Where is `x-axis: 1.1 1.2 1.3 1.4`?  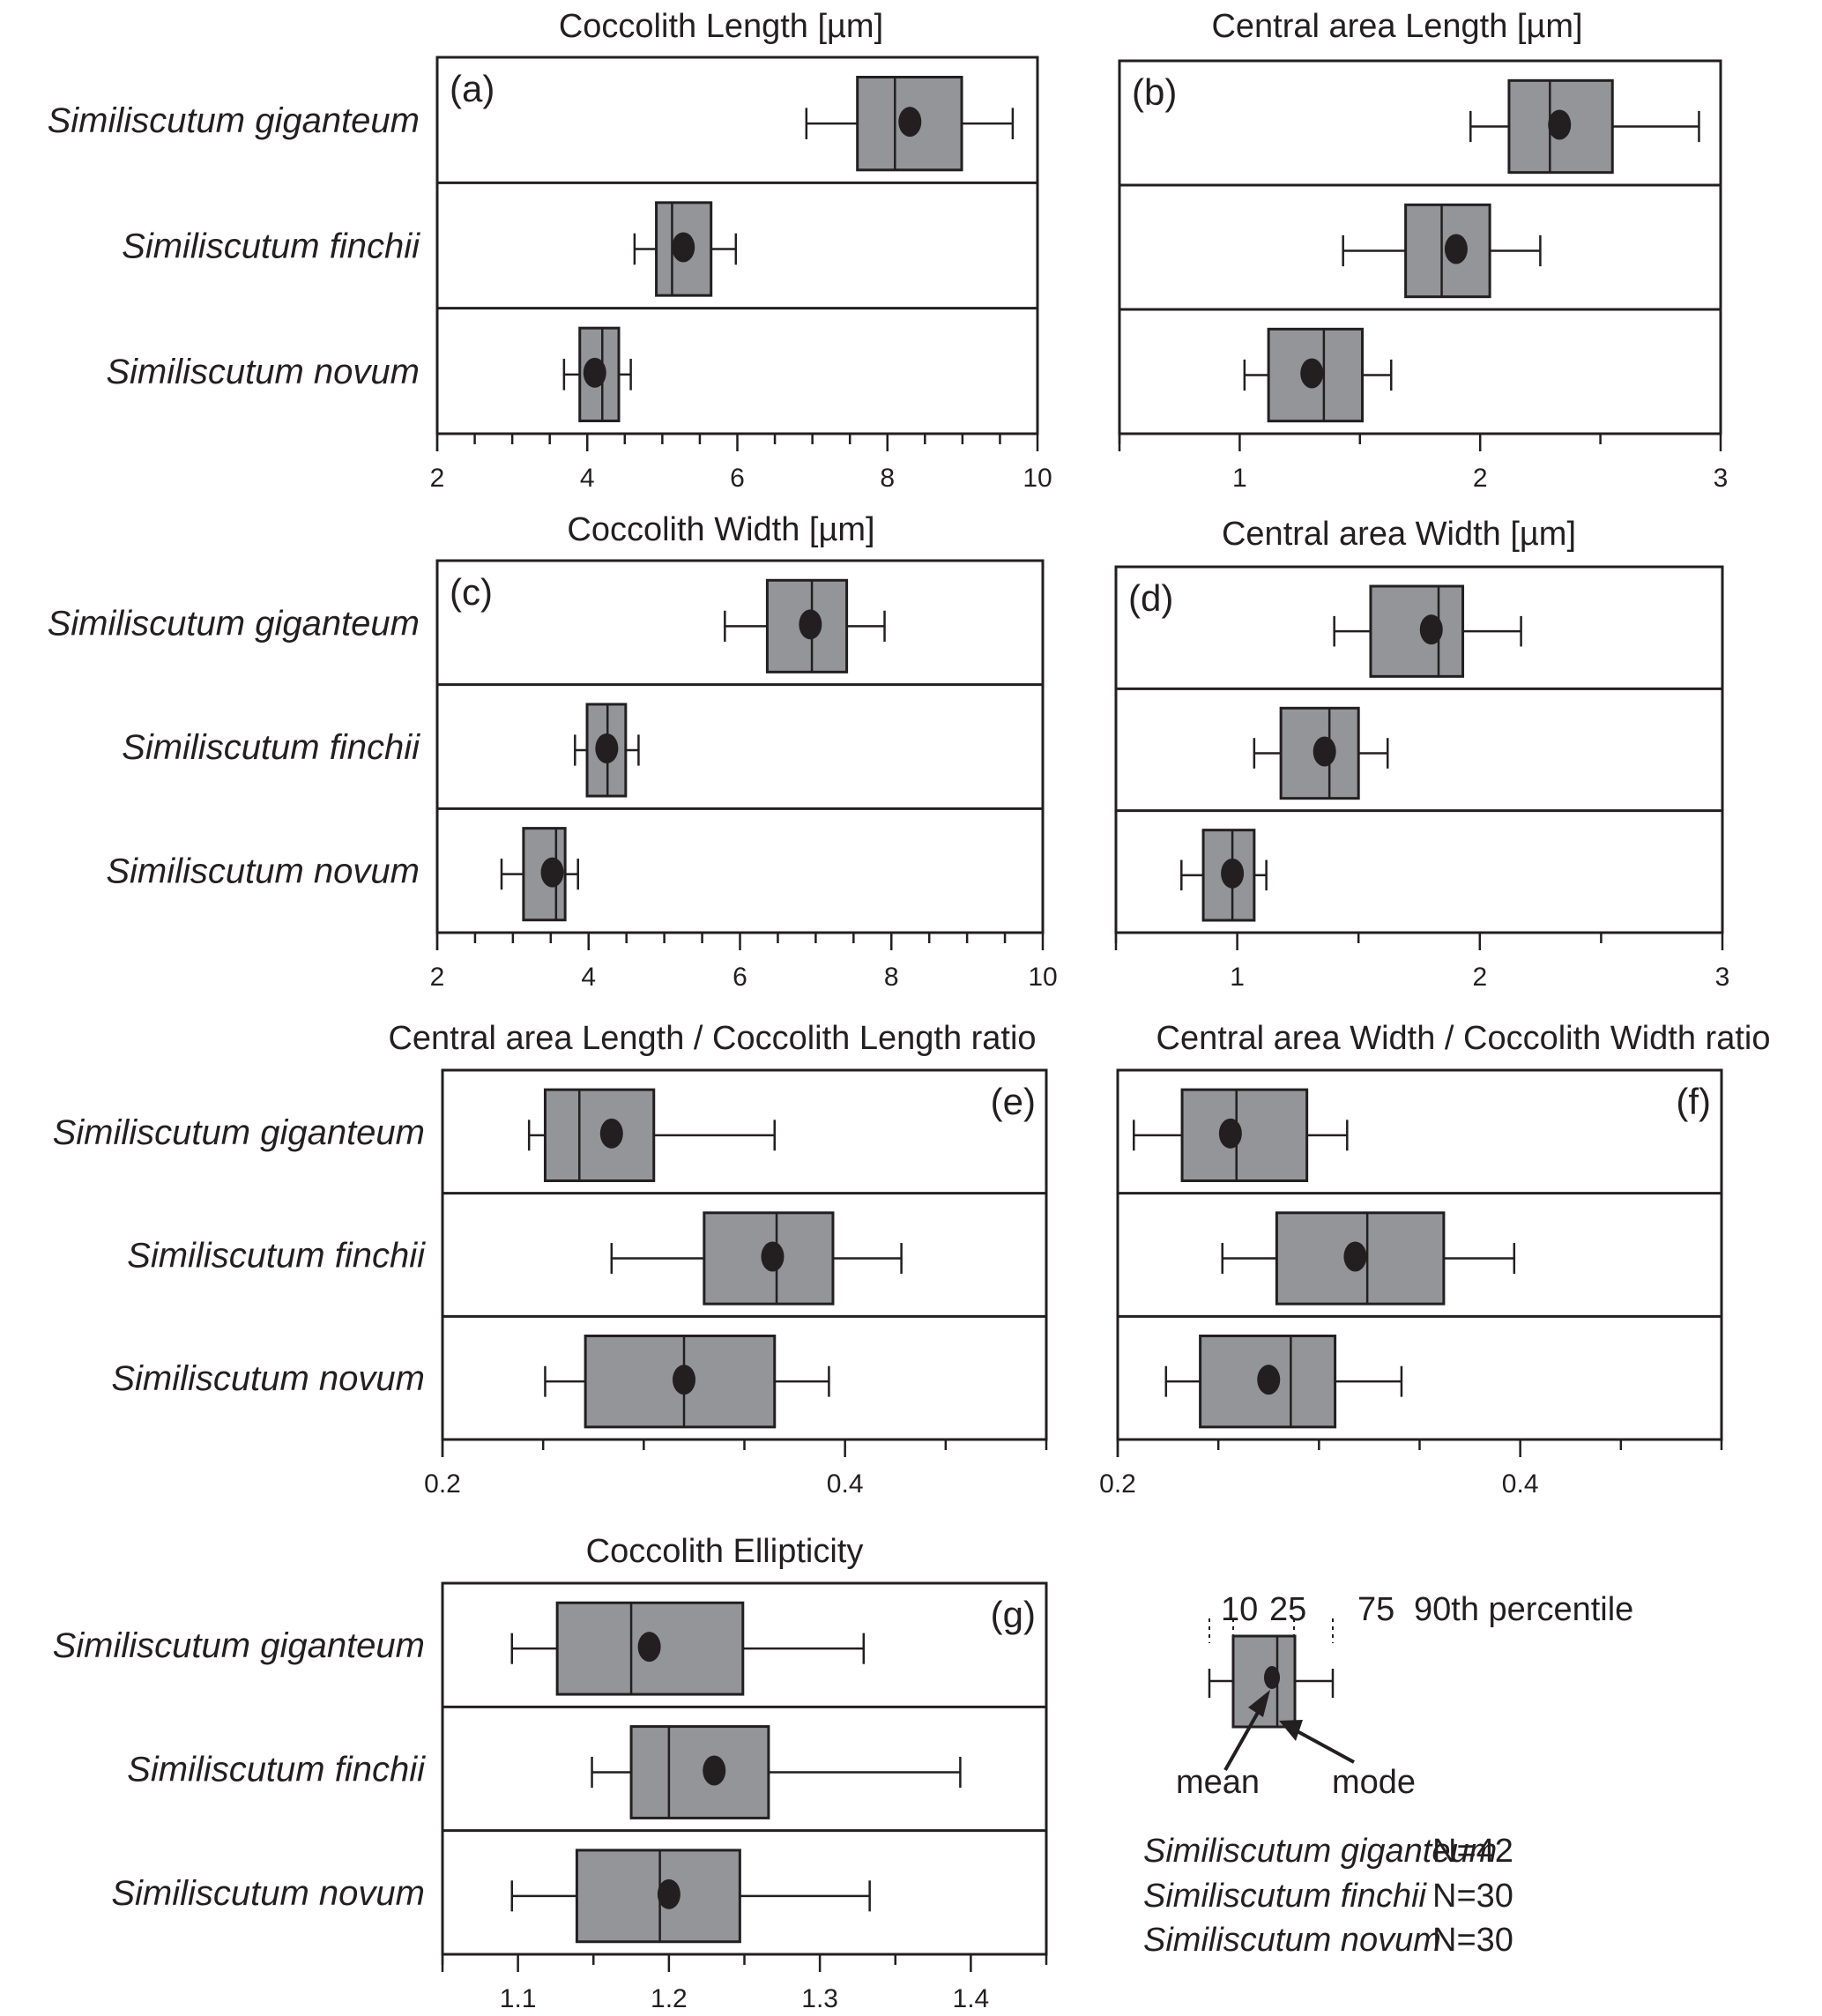 x-axis: 1.1 1.2 1.3 1.4 is located at coordinates (744, 1984).